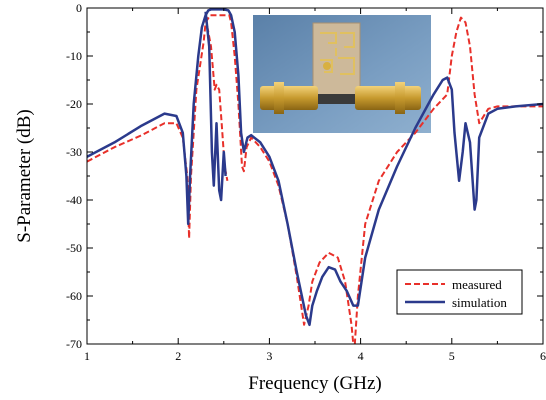  I want to click on legend-simulation-label: simulation, so click(479, 302).